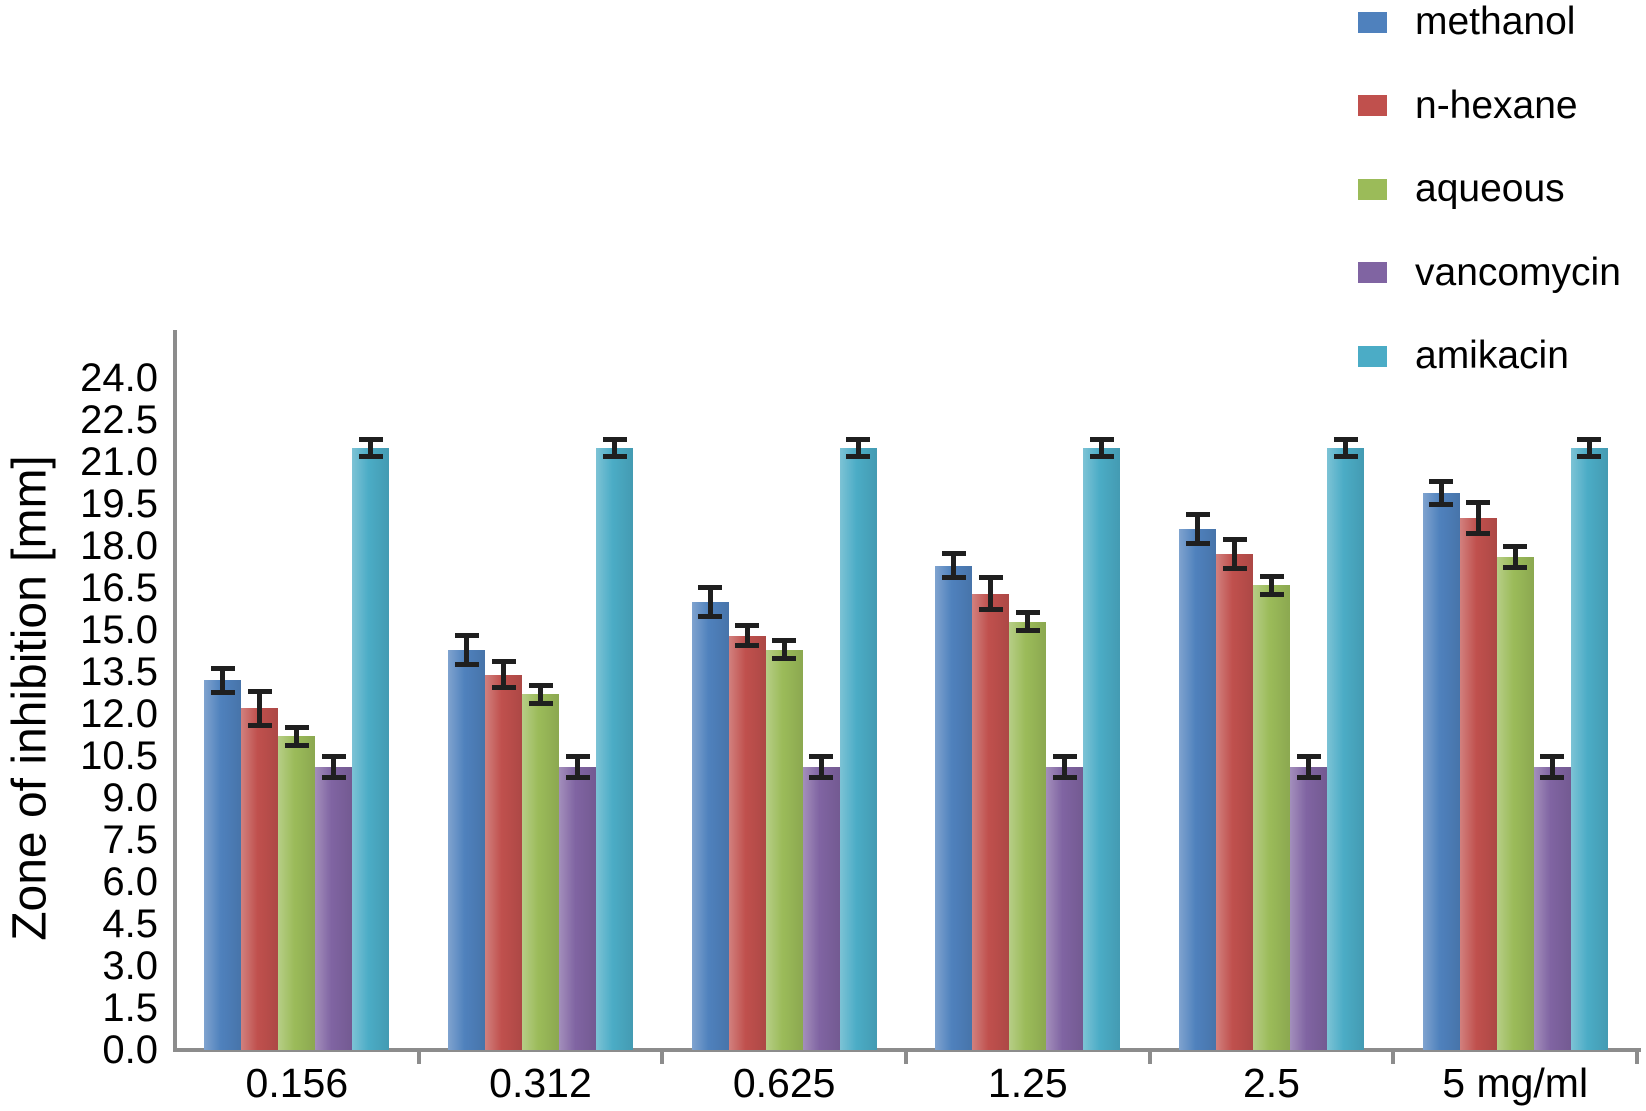 The width and height of the screenshot is (1646, 1111). What do you see at coordinates (297, 1083) in the screenshot?
I see `x-tick-label: 0.156` at bounding box center [297, 1083].